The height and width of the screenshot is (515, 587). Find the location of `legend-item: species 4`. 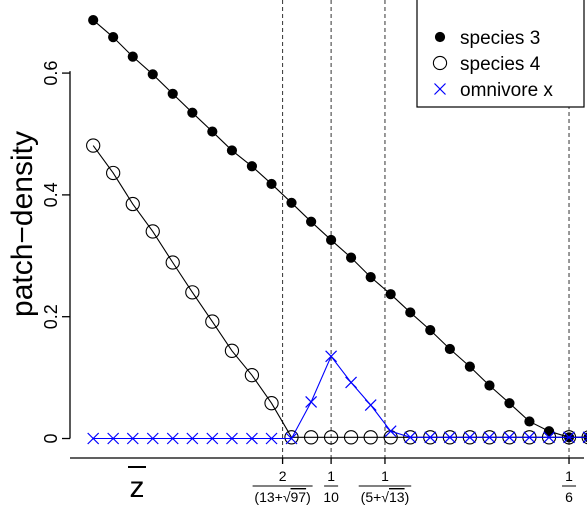

legend-item: species 4 is located at coordinates (486, 64).